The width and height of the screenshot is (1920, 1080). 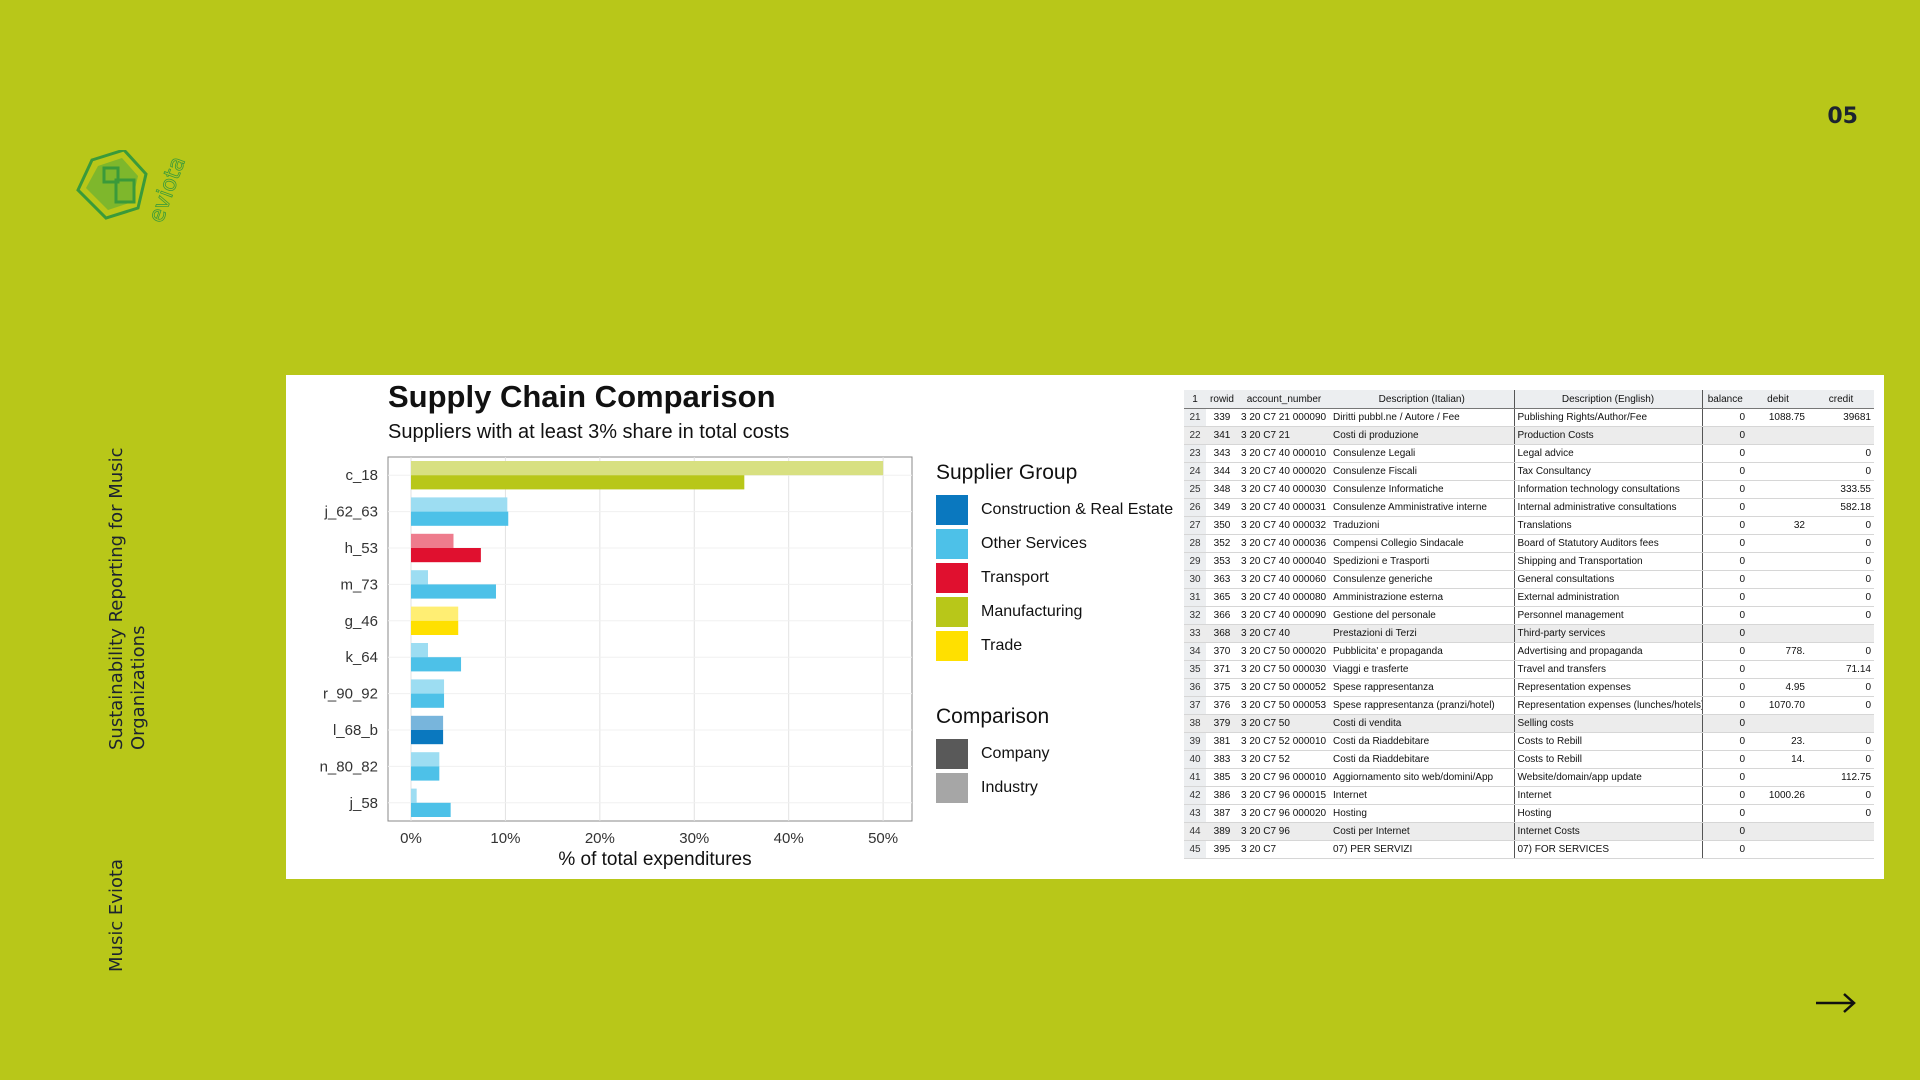 I want to click on legend-item-other_services: Other Services, so click(x=1086, y=544).